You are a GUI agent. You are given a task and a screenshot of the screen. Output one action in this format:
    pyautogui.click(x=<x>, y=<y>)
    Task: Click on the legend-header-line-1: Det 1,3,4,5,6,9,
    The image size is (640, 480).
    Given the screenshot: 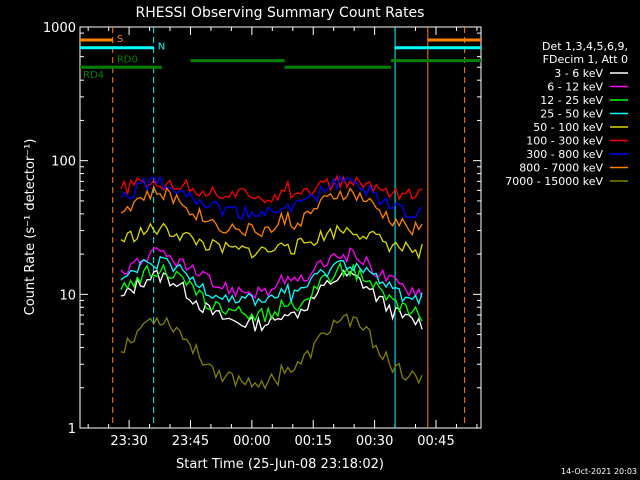 What is the action you would take?
    pyautogui.click(x=585, y=46)
    